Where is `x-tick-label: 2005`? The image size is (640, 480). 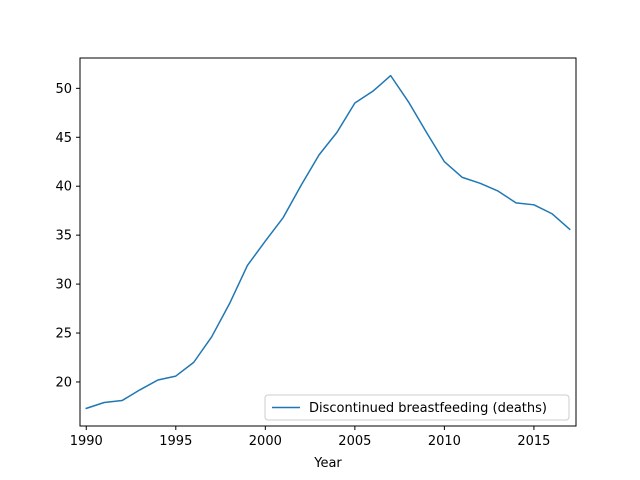 x-tick-label: 2005 is located at coordinates (354, 441).